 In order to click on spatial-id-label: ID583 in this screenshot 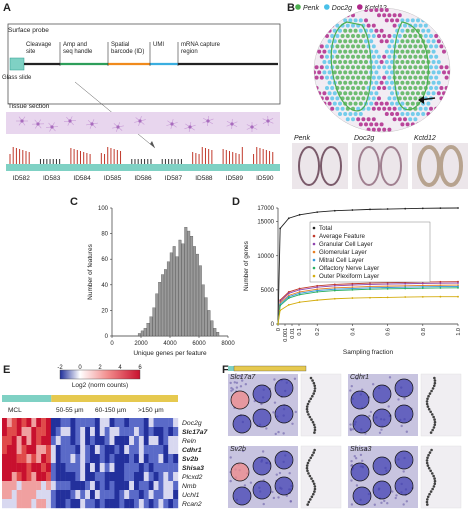, I will do `click(52, 178)`.